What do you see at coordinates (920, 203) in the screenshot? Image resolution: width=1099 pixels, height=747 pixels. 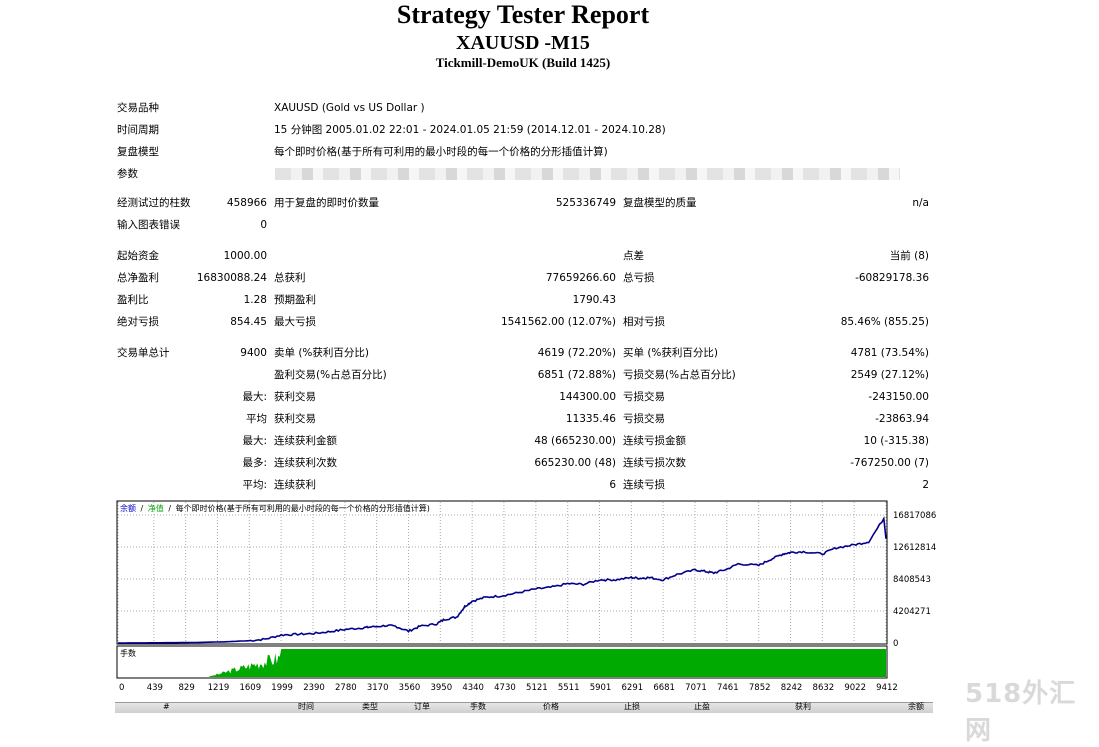 I see `model-quality-value: n/a` at bounding box center [920, 203].